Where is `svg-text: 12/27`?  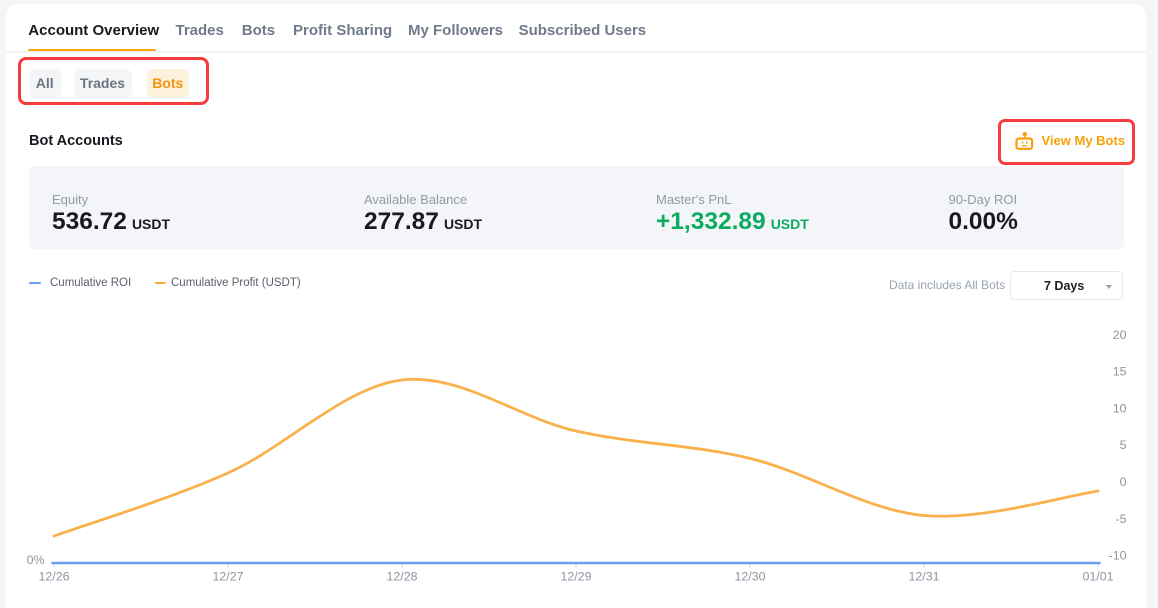
svg-text: 12/27 is located at coordinates (227, 577).